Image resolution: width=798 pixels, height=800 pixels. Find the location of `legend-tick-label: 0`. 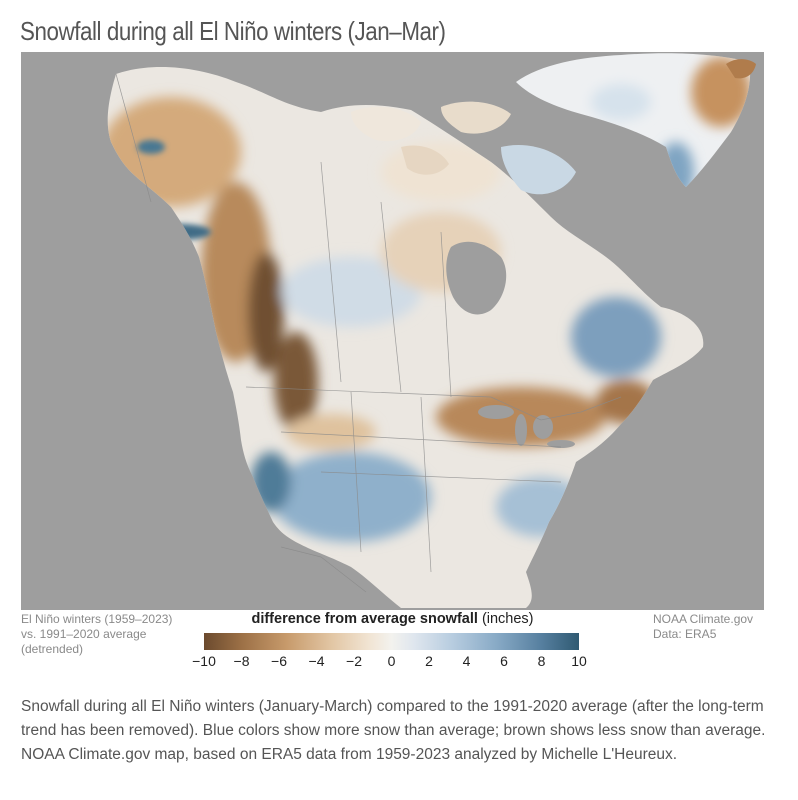

legend-tick-label: 0 is located at coordinates (391, 661).